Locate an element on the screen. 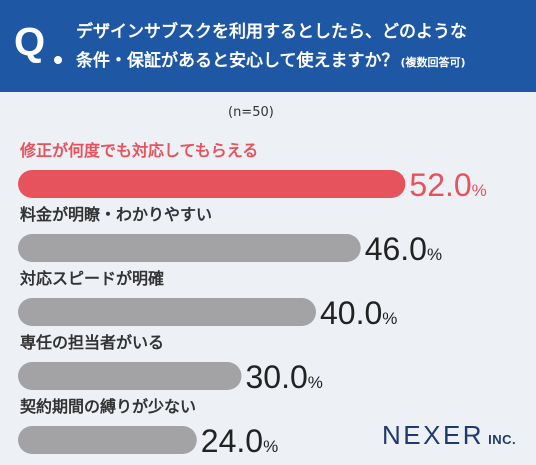  question-note: (複数回答可) is located at coordinates (433, 62).